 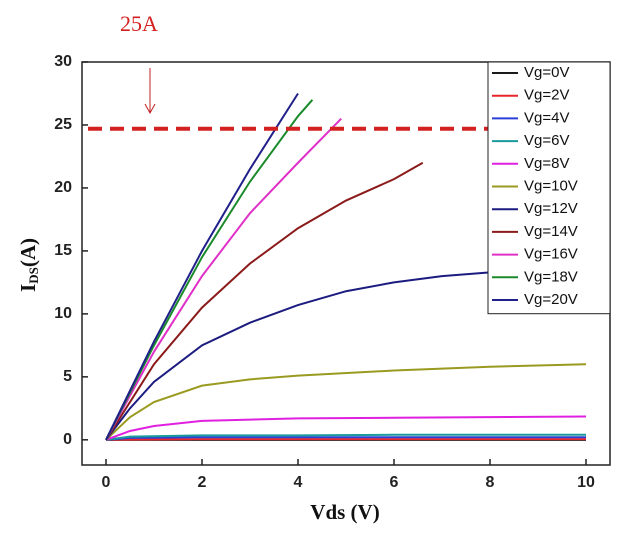 I want to click on legend-label: Vg=4V, so click(x=546, y=117).